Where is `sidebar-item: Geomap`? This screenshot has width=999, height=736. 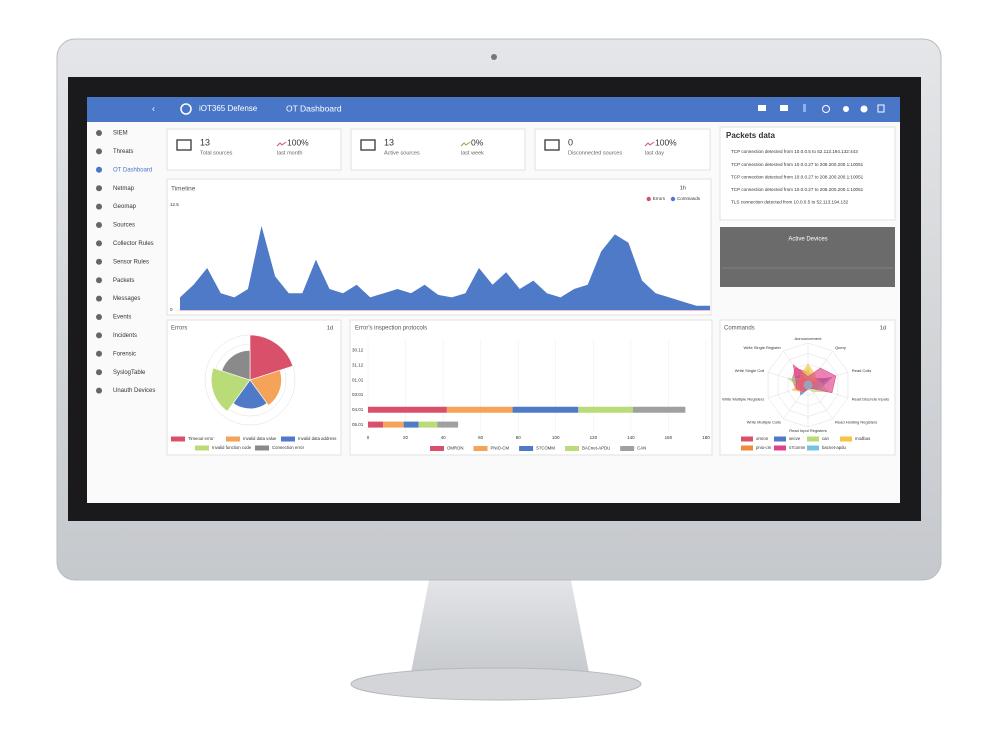 sidebar-item: Geomap is located at coordinates (125, 207).